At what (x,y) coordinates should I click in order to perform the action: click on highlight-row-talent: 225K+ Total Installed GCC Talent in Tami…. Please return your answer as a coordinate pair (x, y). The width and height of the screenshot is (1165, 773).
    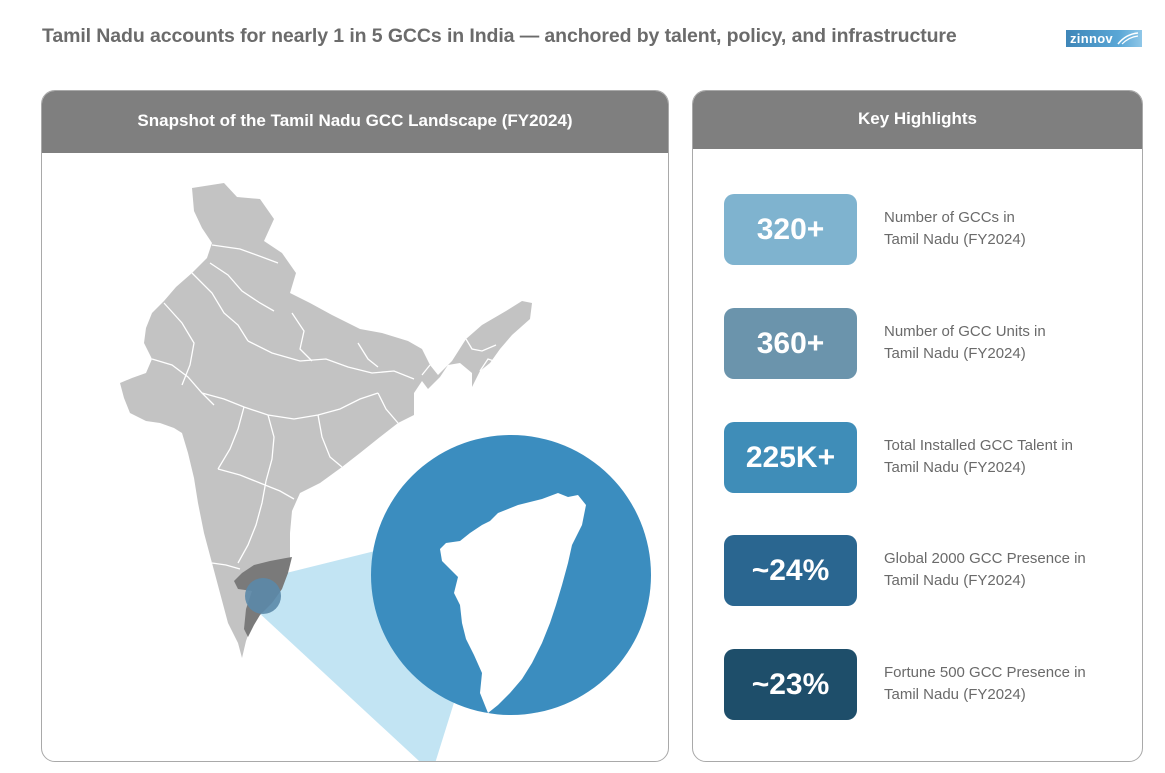
    Looking at the image, I should click on (929, 457).